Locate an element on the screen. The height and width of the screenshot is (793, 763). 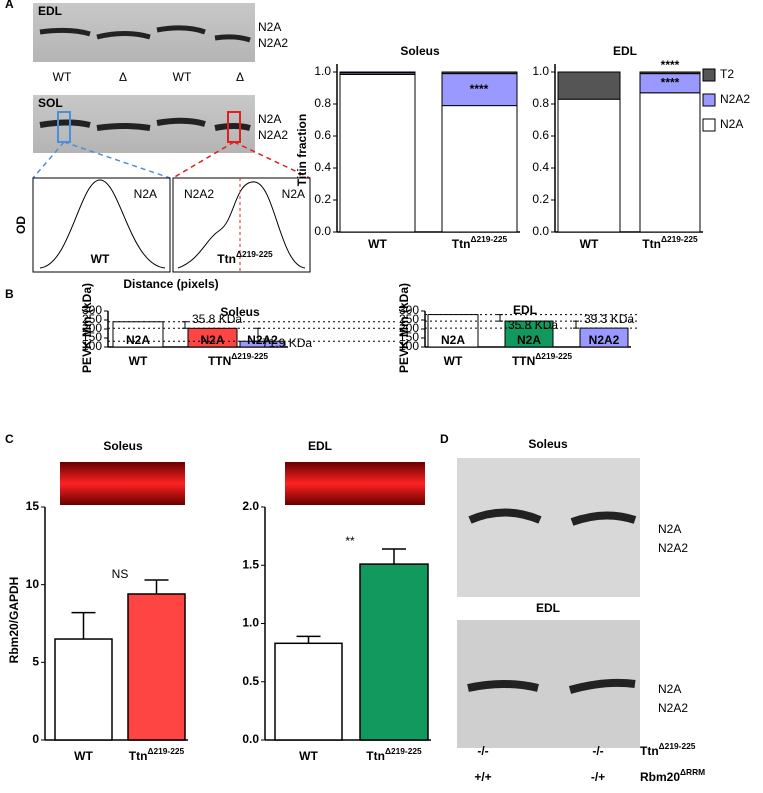
panel-label: A is located at coordinates (9, 5).